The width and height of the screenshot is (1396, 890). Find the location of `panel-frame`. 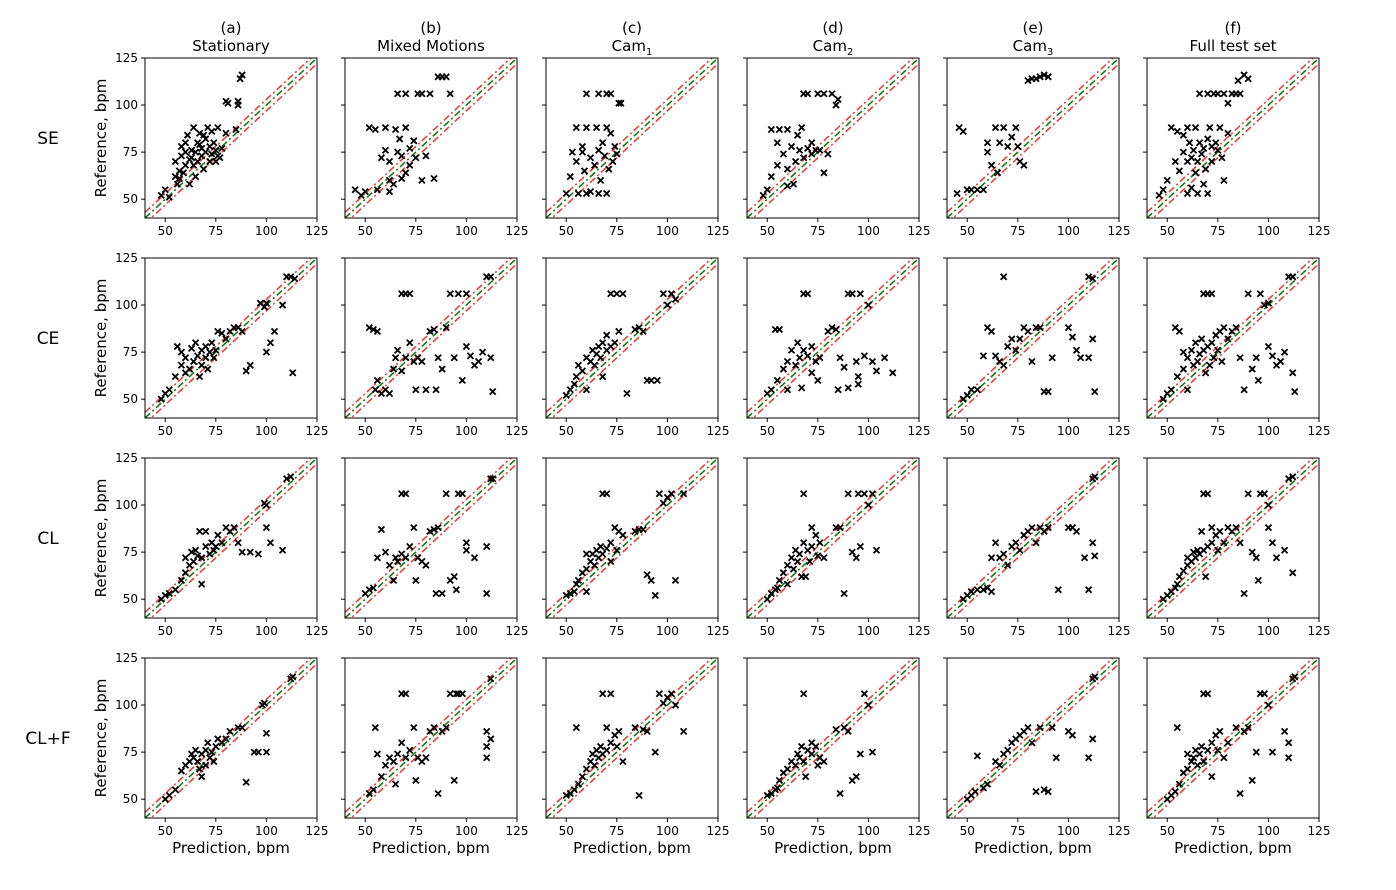

panel-frame is located at coordinates (1033, 738).